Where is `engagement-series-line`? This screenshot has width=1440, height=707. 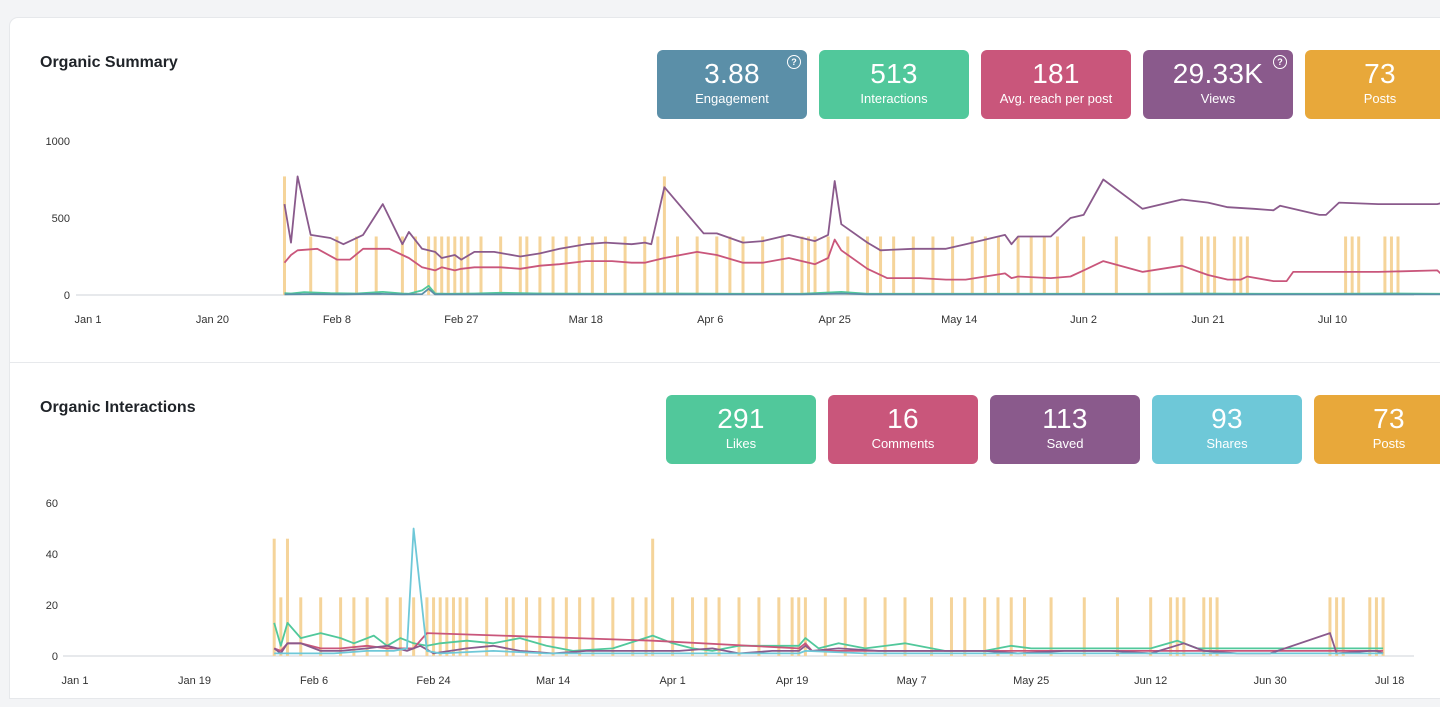 engagement-series-line is located at coordinates (862, 292).